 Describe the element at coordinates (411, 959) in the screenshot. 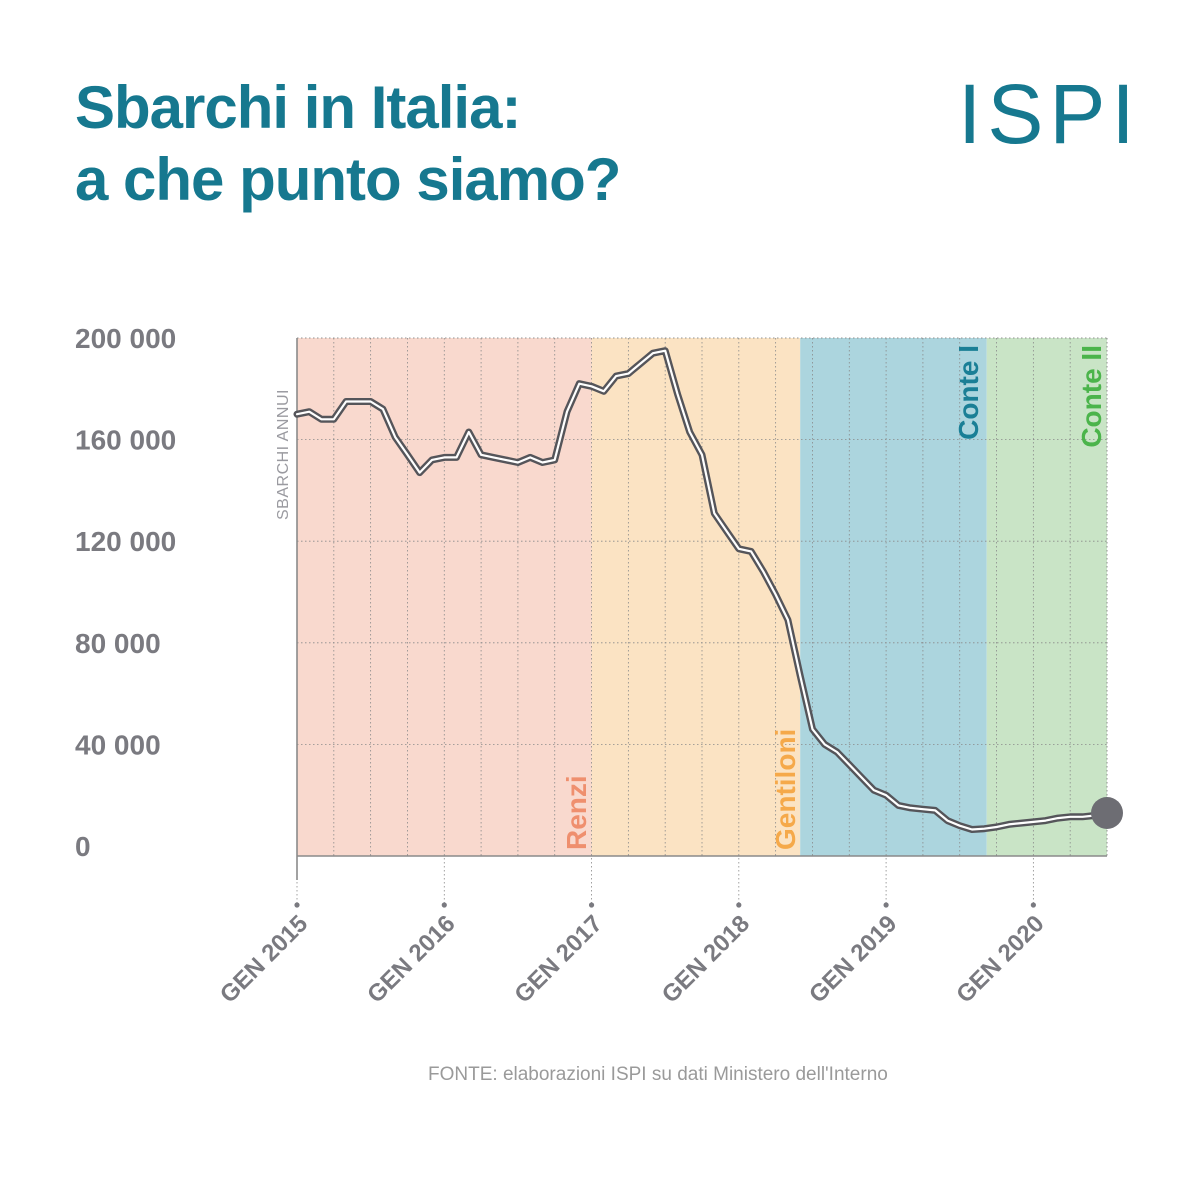

I see `x-tick-label: GEN 2016` at that location.